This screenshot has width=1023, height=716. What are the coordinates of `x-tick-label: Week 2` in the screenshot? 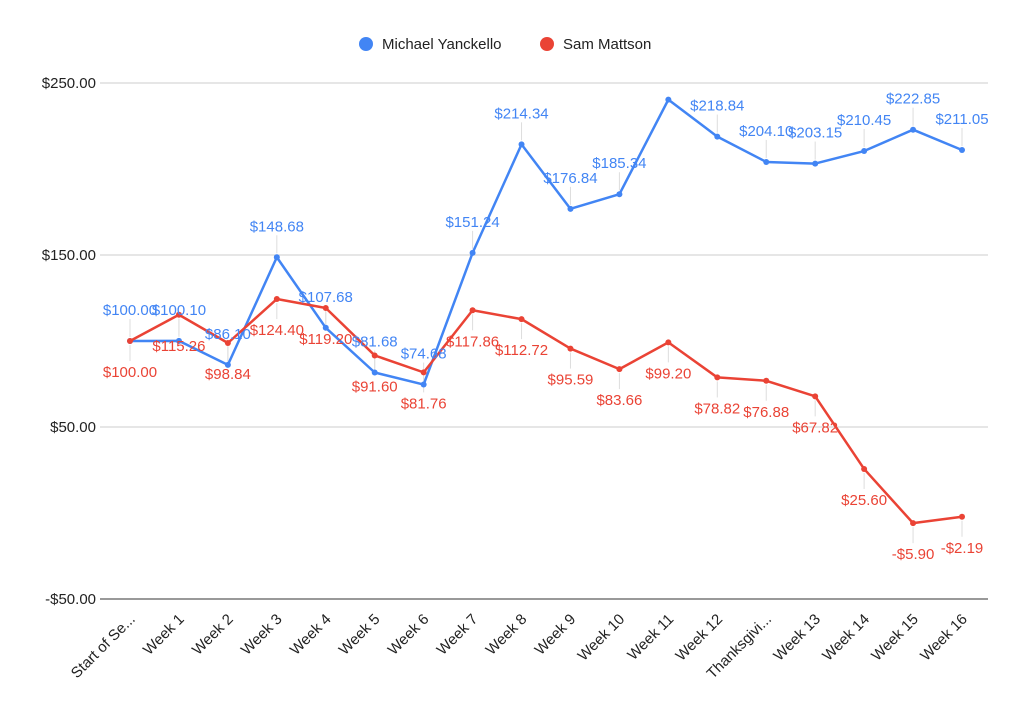 It's located at (213, 635).